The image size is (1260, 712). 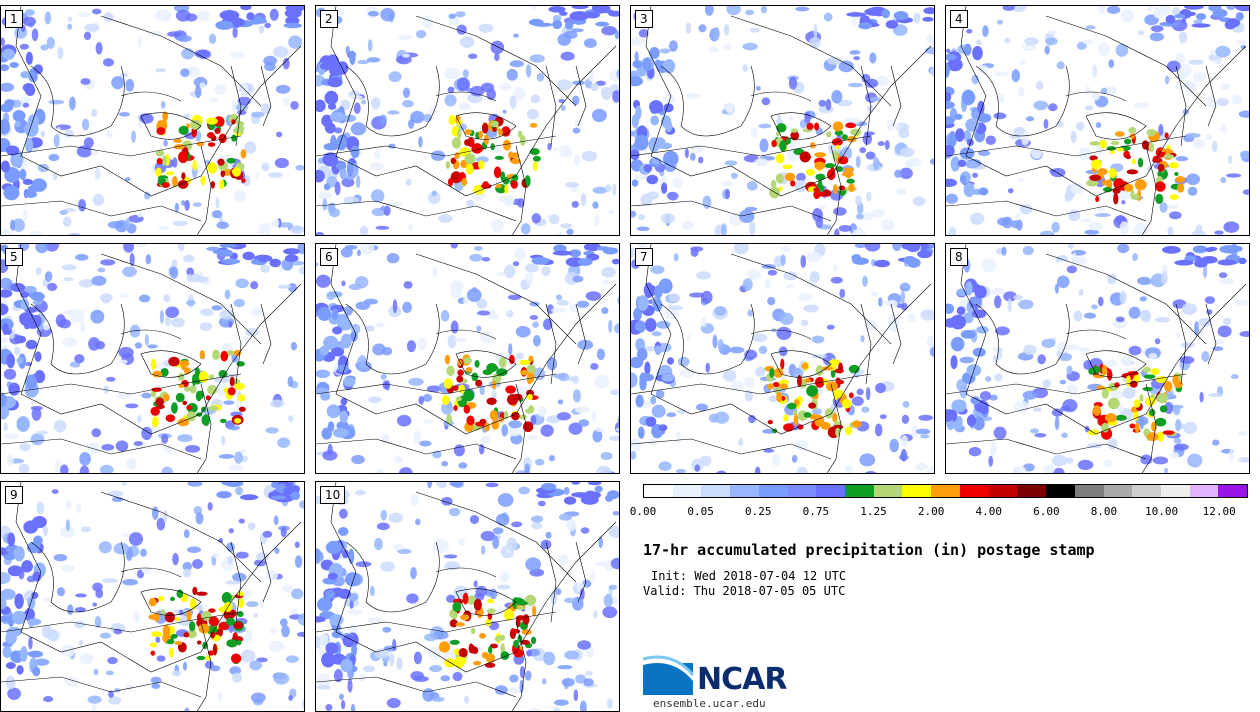 I want to click on colorbar-swatch, so click(x=773, y=491).